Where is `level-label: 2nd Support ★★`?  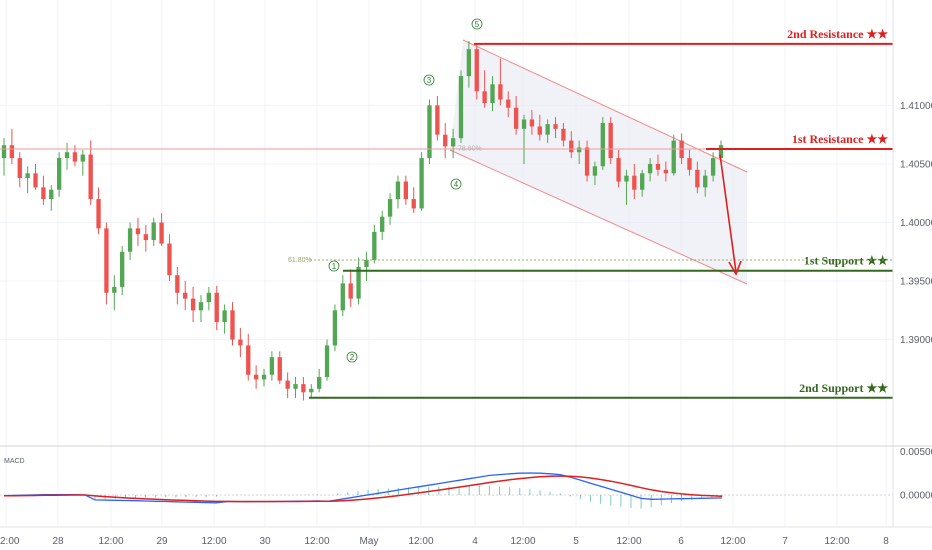 level-label: 2nd Support ★★ is located at coordinates (843, 388).